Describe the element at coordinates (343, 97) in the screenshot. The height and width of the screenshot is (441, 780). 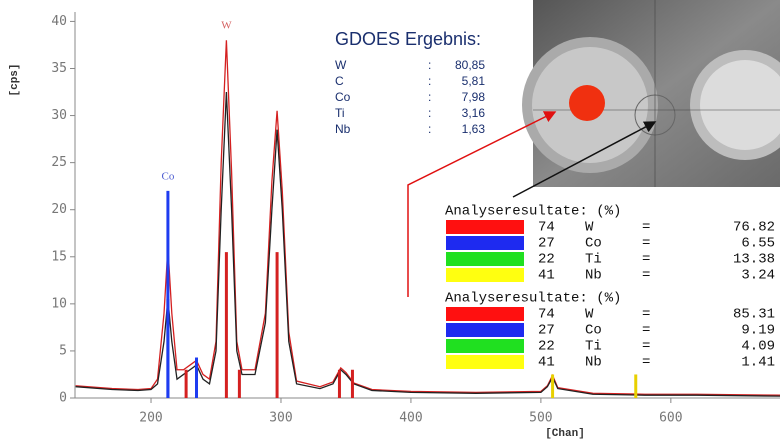
I see `gdoes-element: Co` at that location.